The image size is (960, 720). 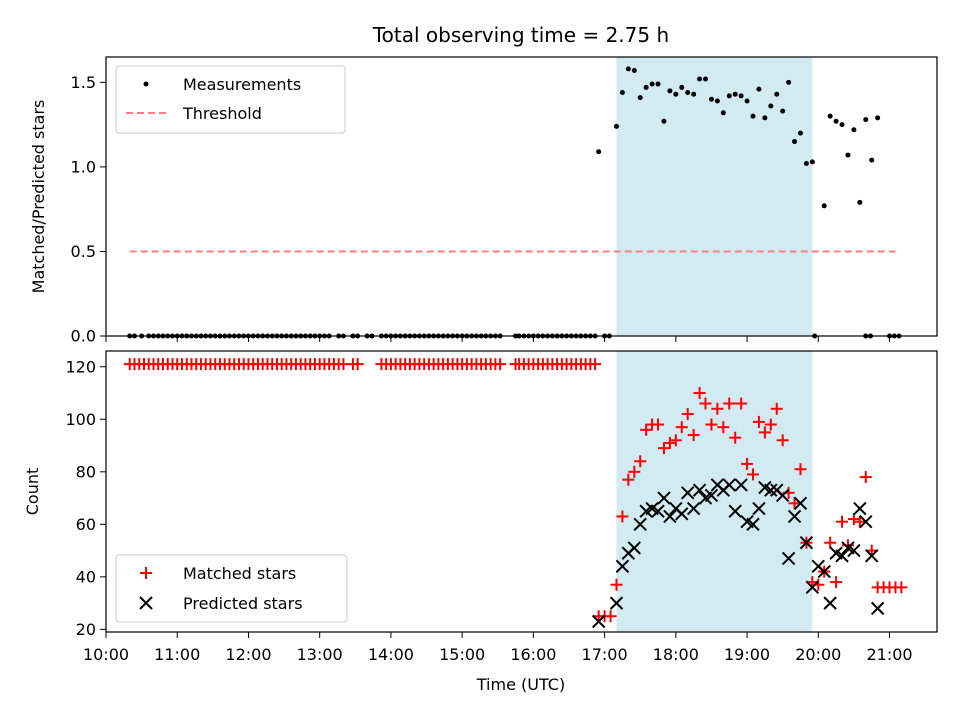 What do you see at coordinates (747, 654) in the screenshot?
I see `x-tick-label: 19:00` at bounding box center [747, 654].